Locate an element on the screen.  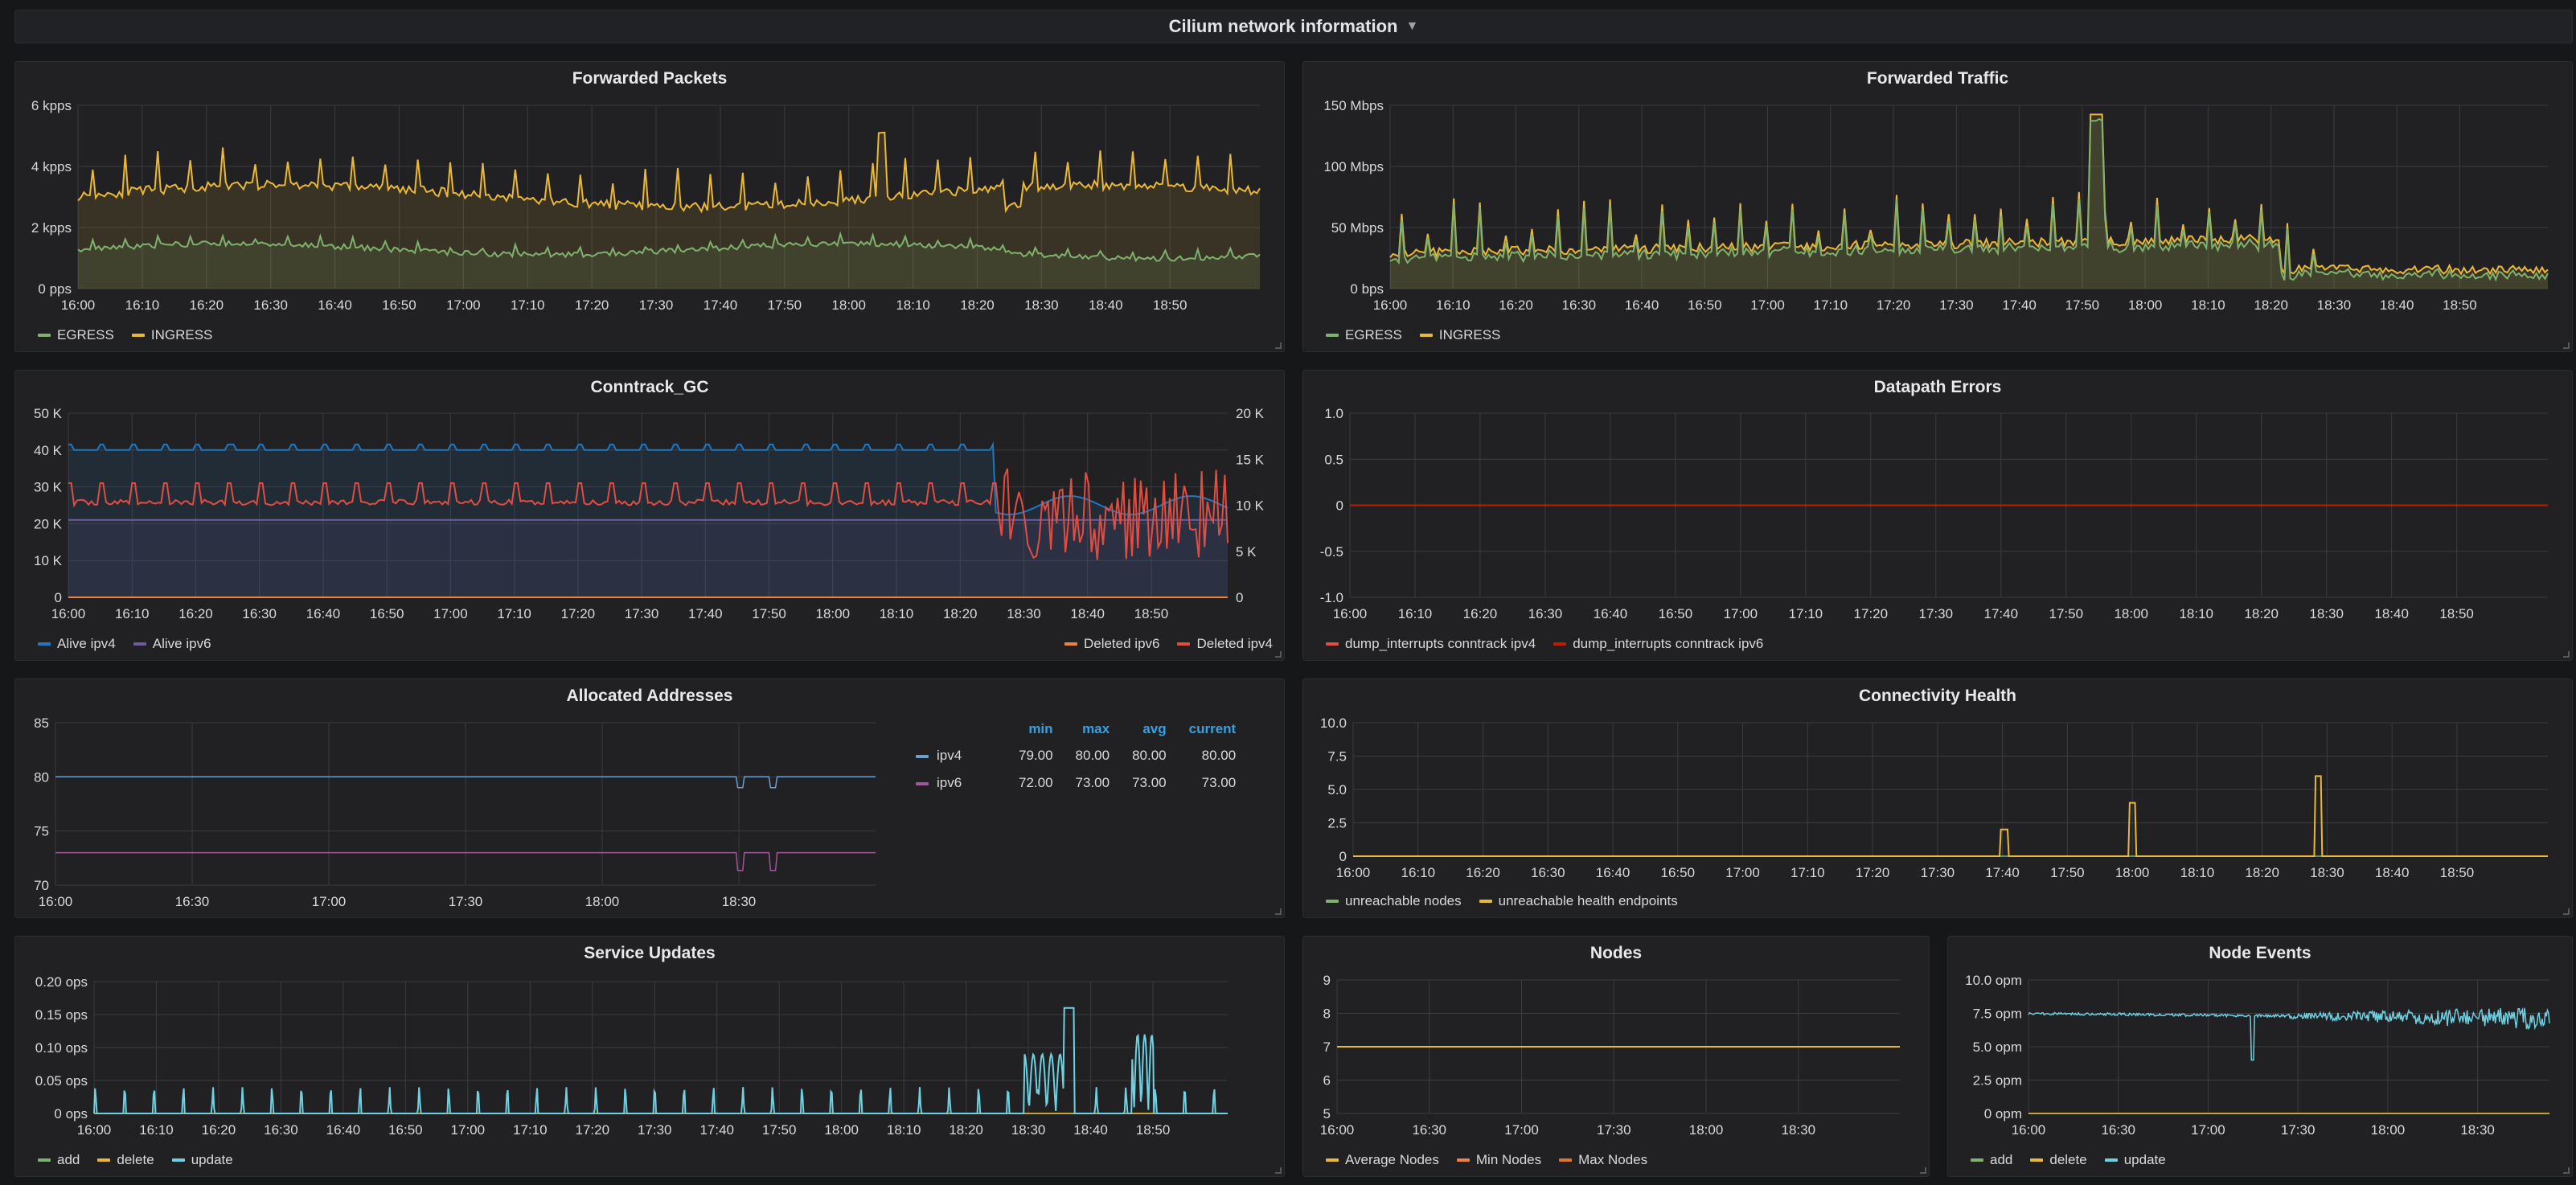
col-avg: avg is located at coordinates (1154, 728).